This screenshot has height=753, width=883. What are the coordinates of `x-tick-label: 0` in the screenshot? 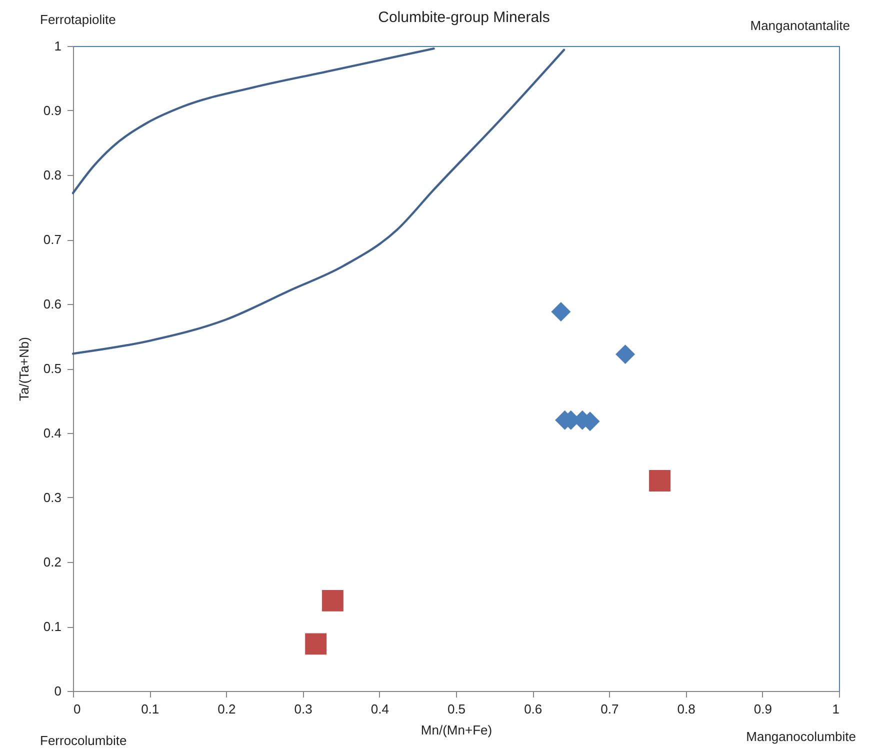 It's located at (77, 709).